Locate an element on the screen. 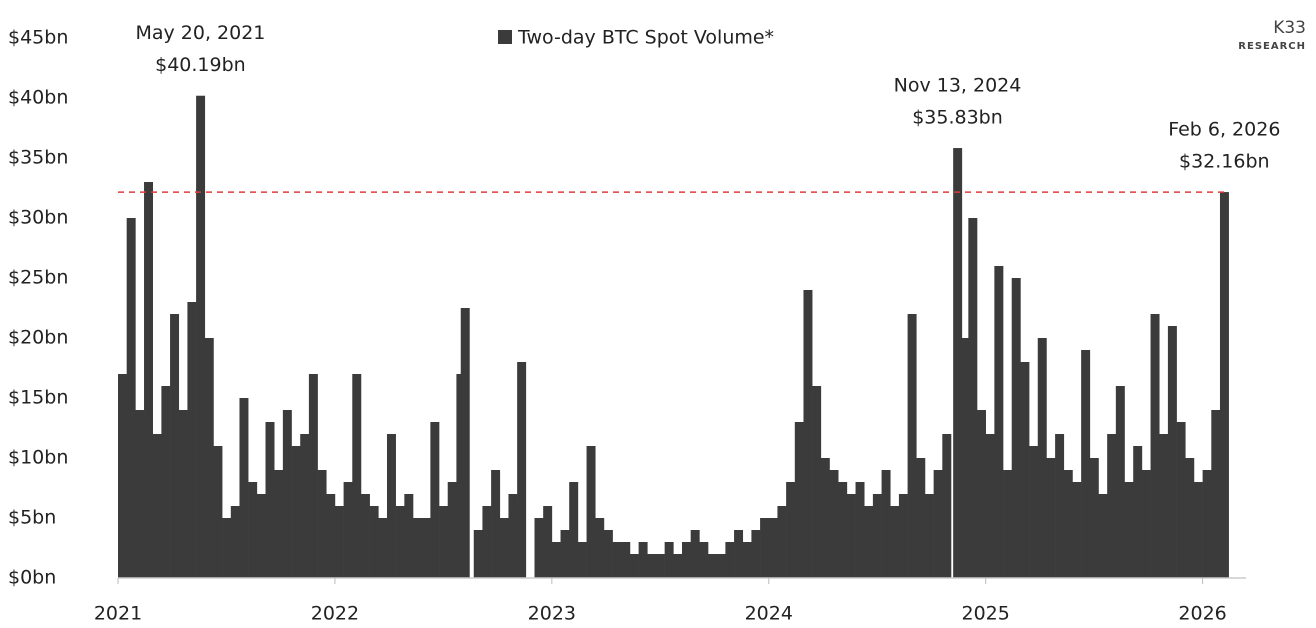 The width and height of the screenshot is (1316, 628). annotation-value: $35.83bn is located at coordinates (957, 118).